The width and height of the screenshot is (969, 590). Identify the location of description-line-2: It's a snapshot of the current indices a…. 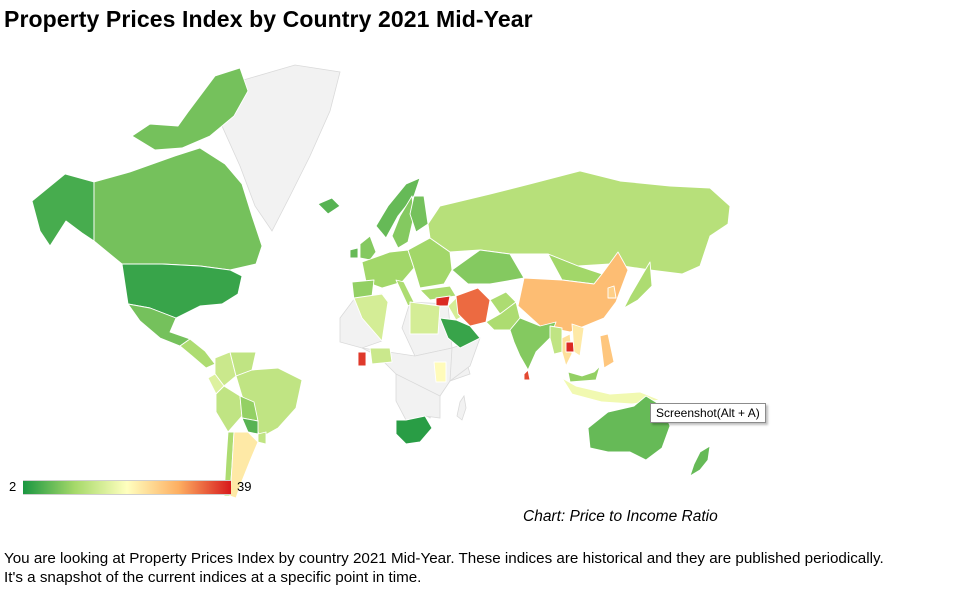
(213, 577).